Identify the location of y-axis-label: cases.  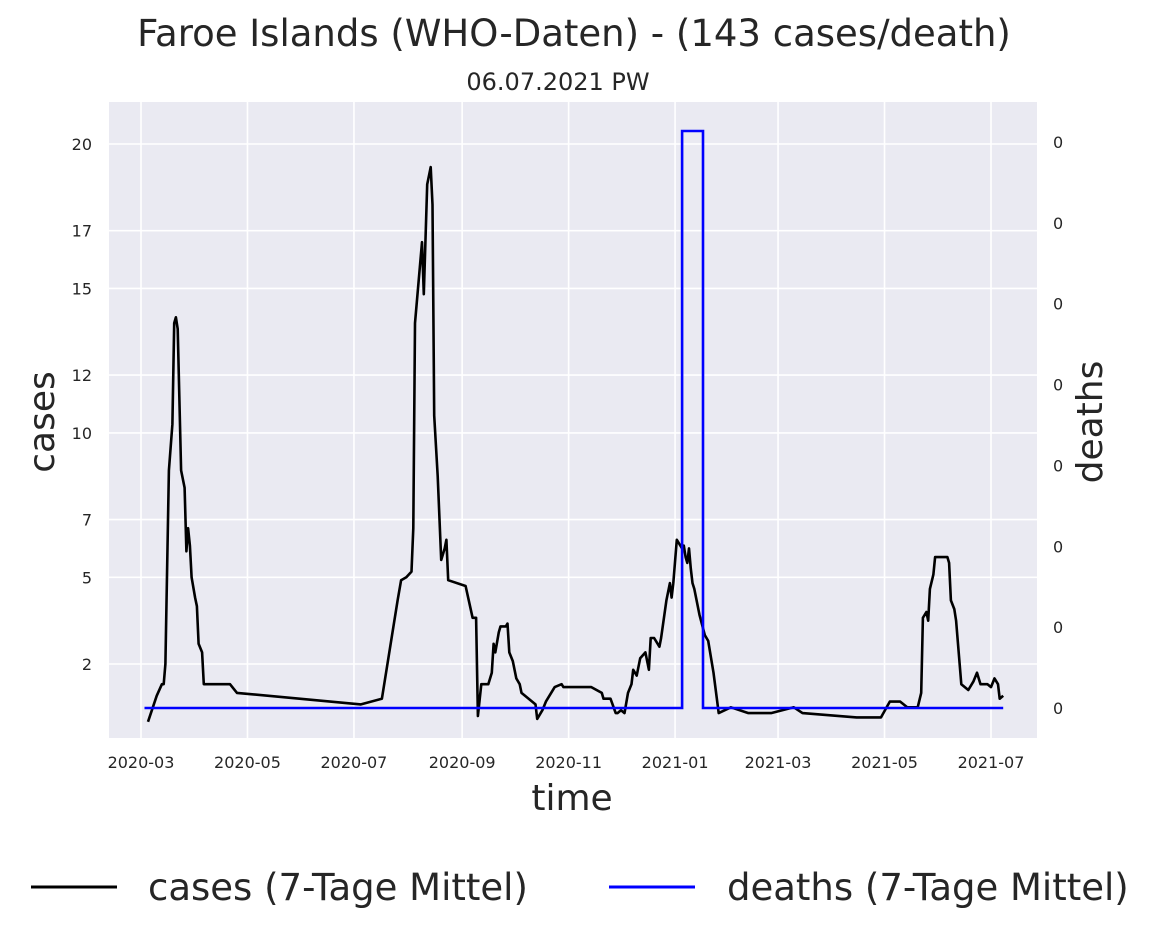
(42, 422).